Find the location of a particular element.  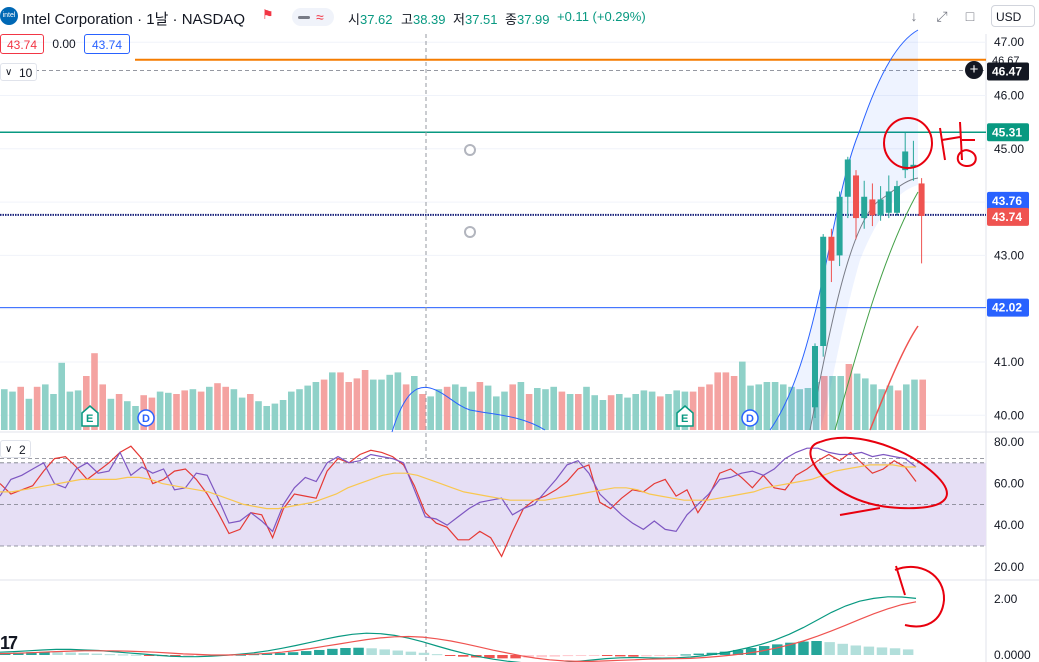

volume-indicator-label: ∨ 10 is located at coordinates (19, 72).